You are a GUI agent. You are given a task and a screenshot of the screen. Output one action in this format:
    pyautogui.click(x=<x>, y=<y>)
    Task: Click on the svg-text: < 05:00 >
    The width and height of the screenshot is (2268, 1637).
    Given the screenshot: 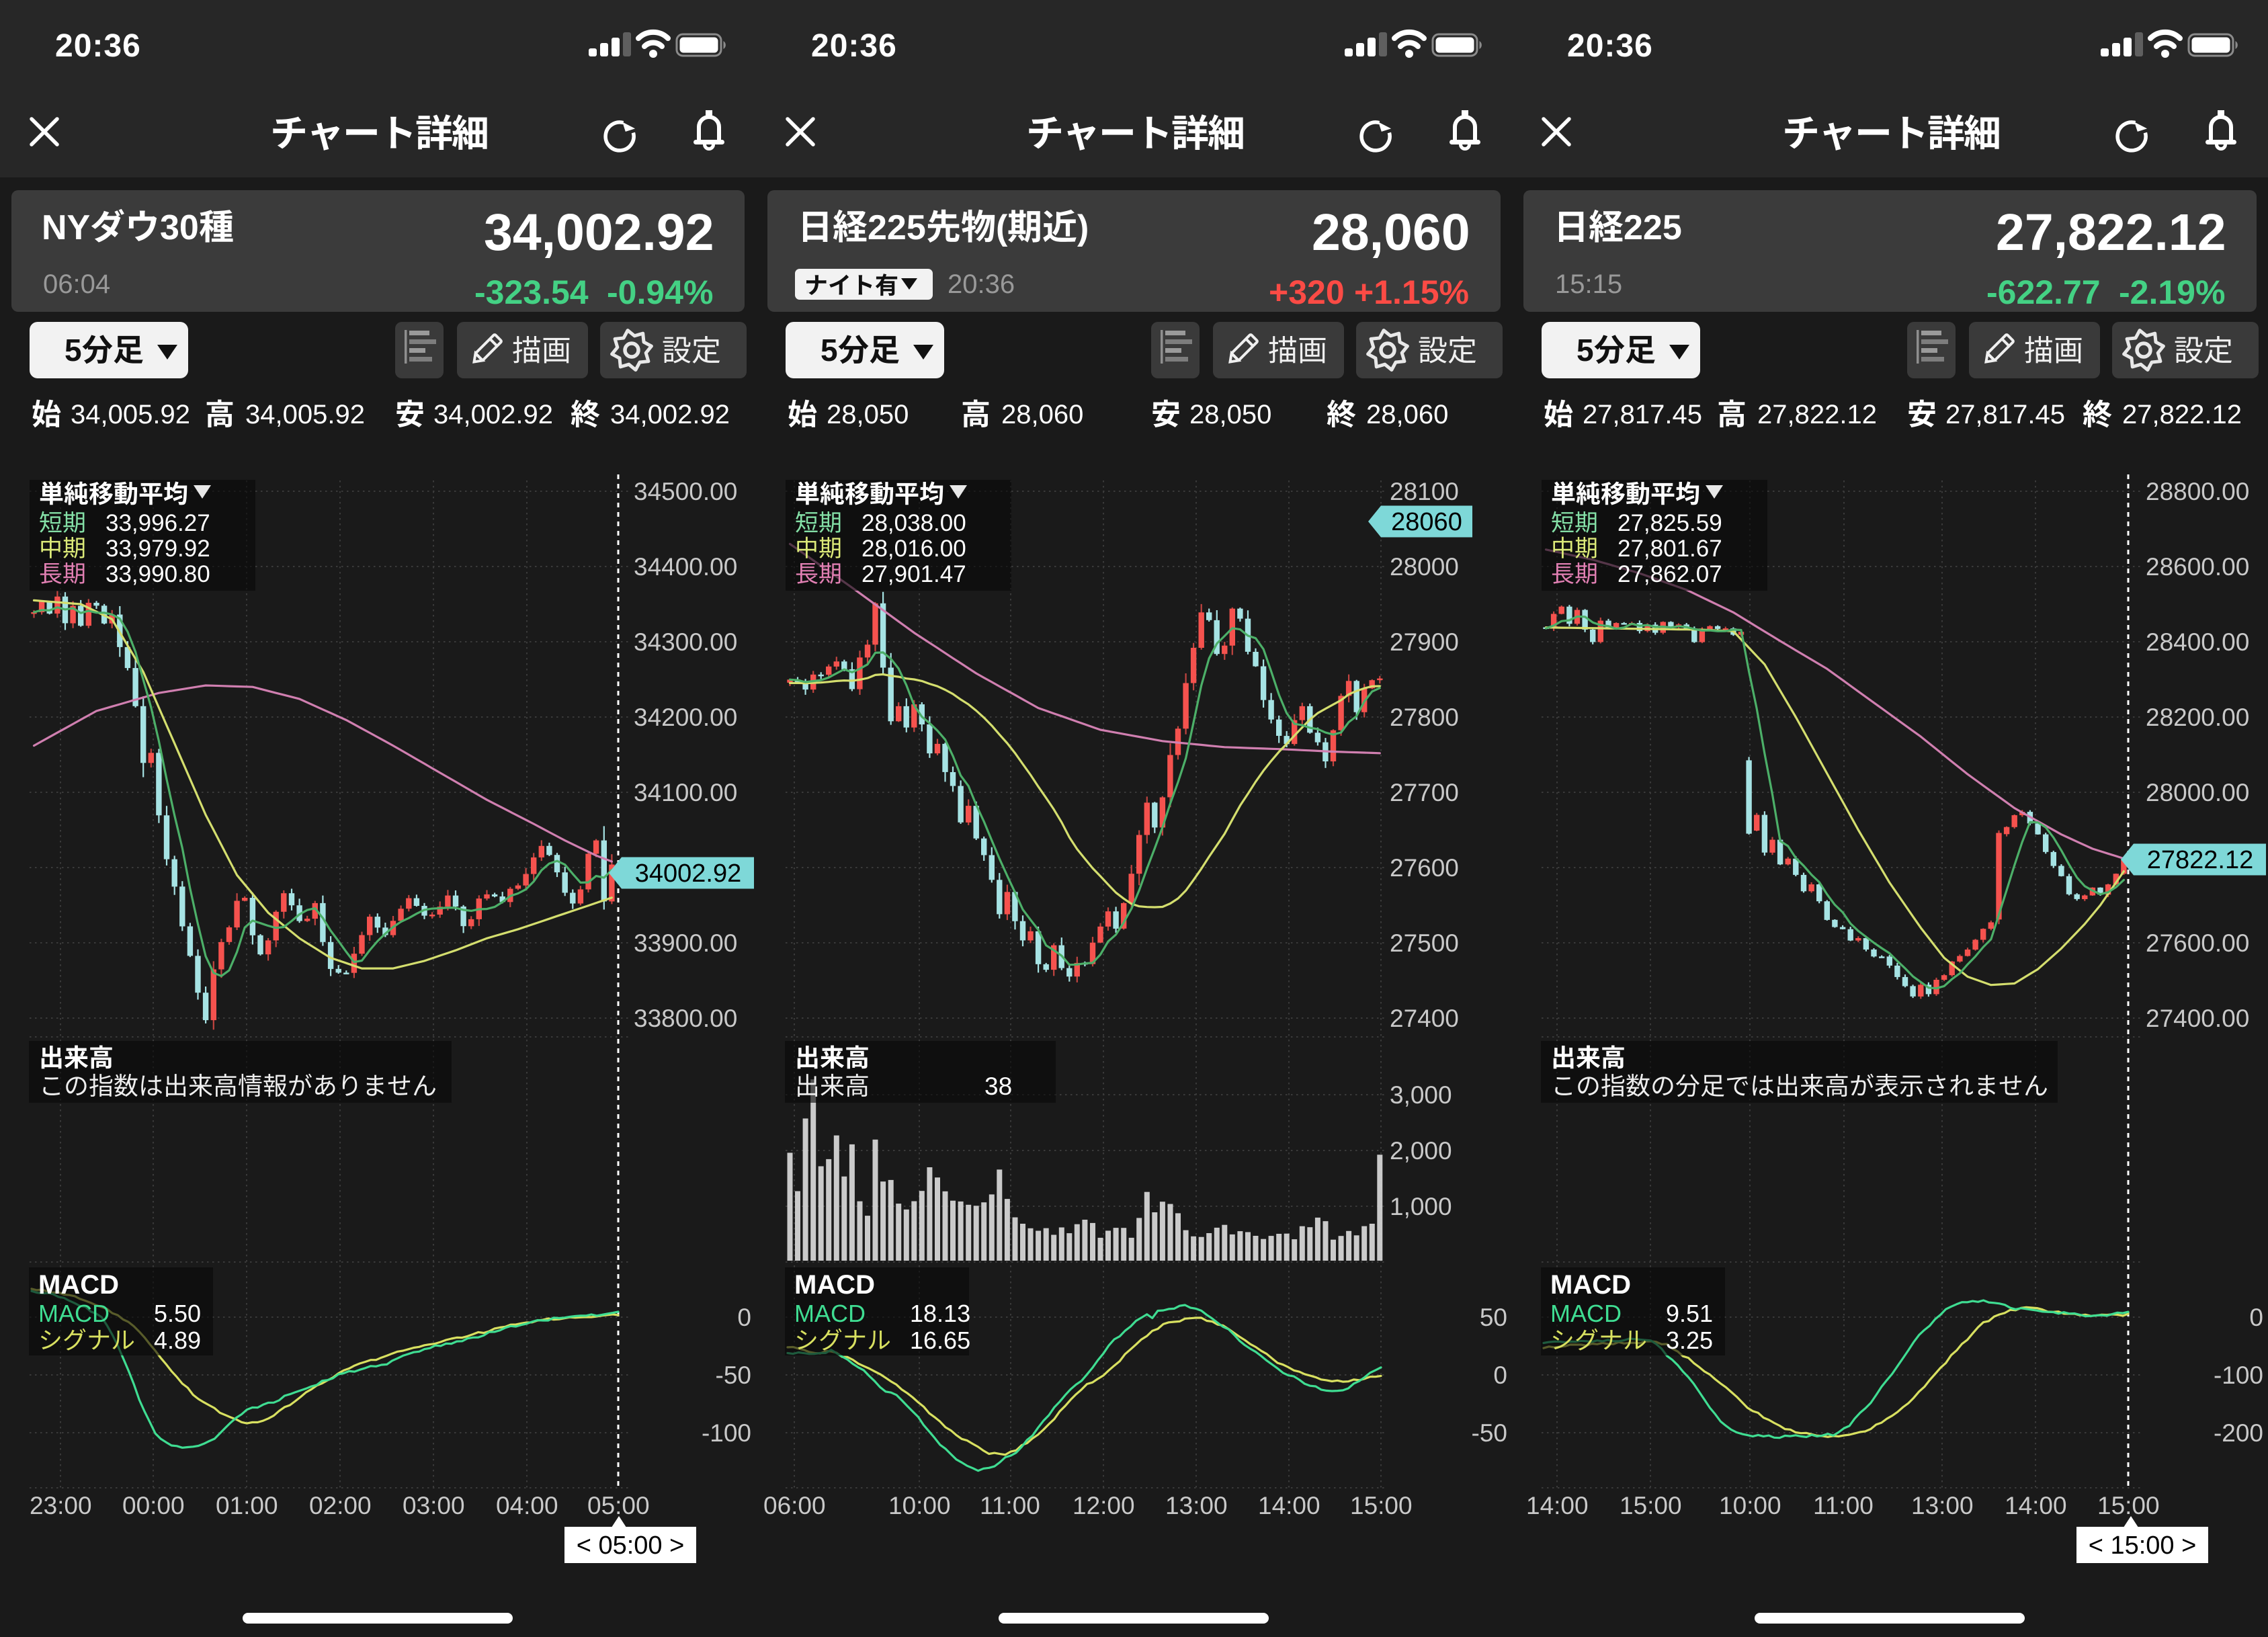 What is the action you would take?
    pyautogui.click(x=631, y=1545)
    